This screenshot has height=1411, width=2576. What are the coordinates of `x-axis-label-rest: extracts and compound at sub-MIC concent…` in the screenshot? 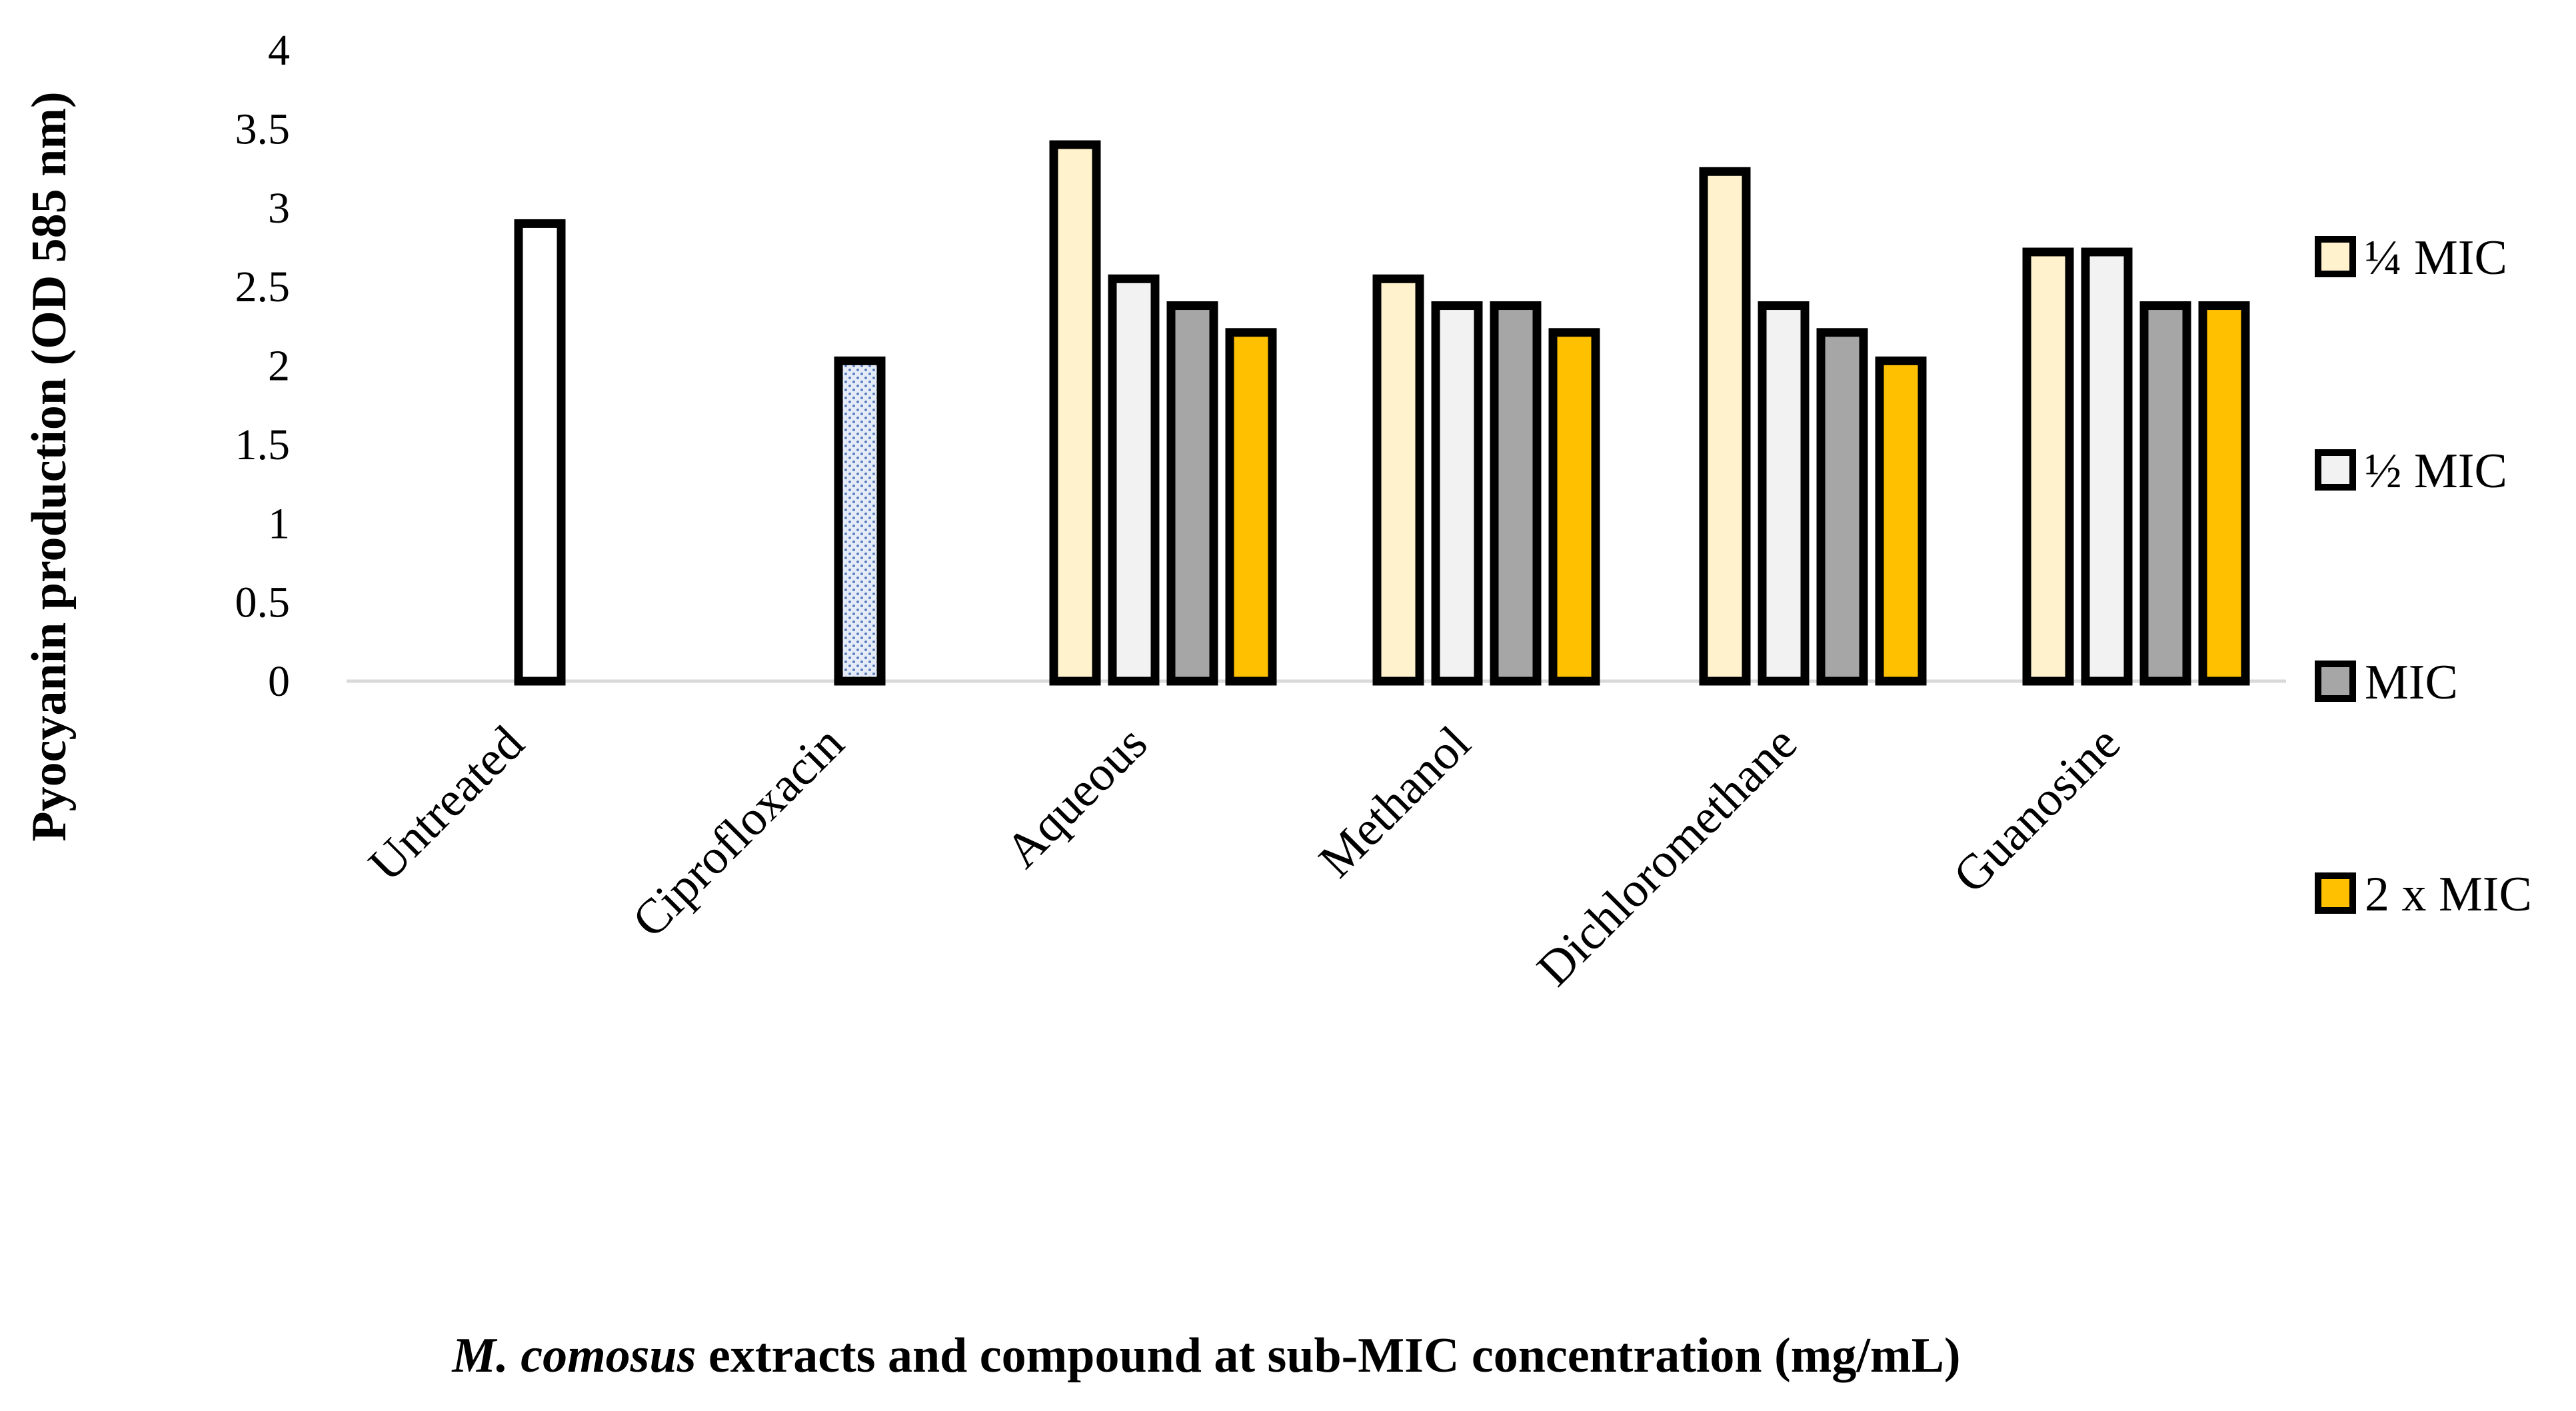 It's located at (1328, 1355).